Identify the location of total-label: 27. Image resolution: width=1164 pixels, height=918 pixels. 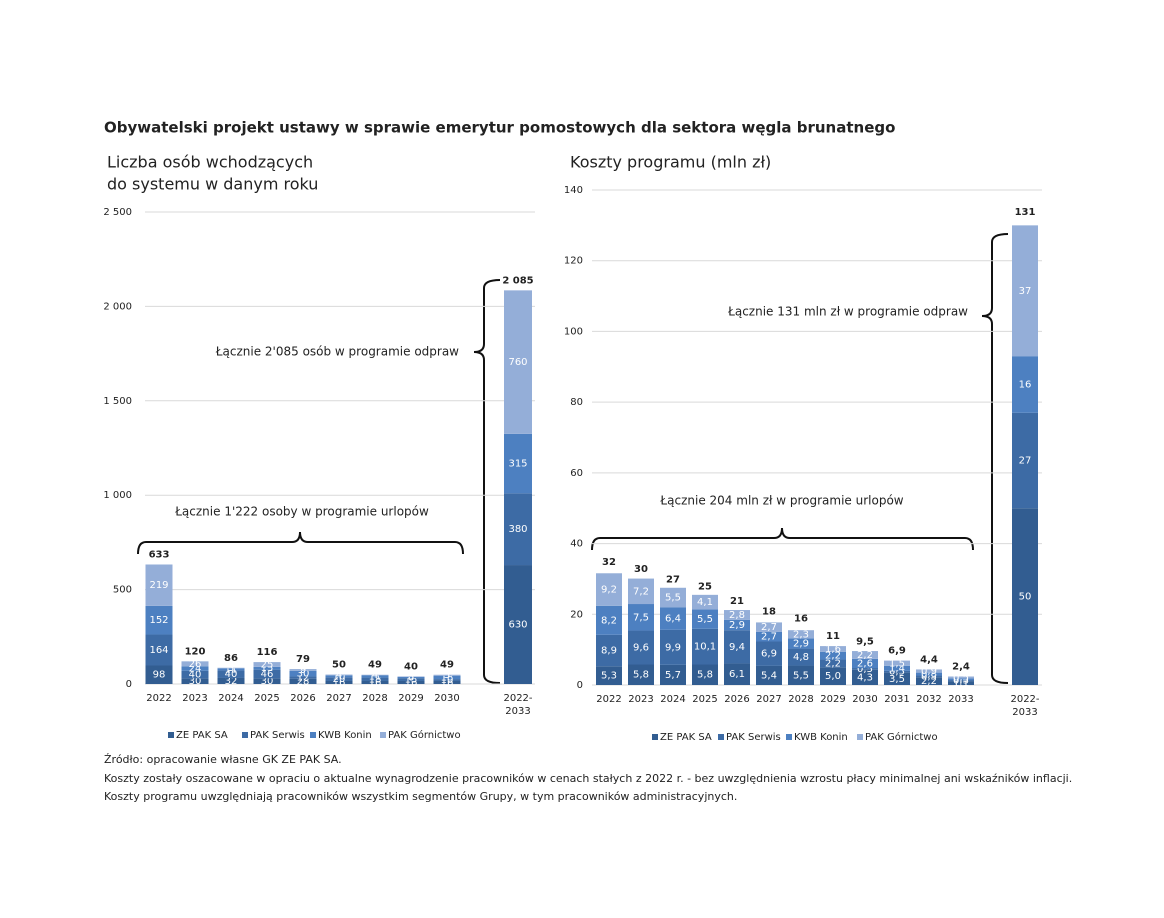
(673, 580).